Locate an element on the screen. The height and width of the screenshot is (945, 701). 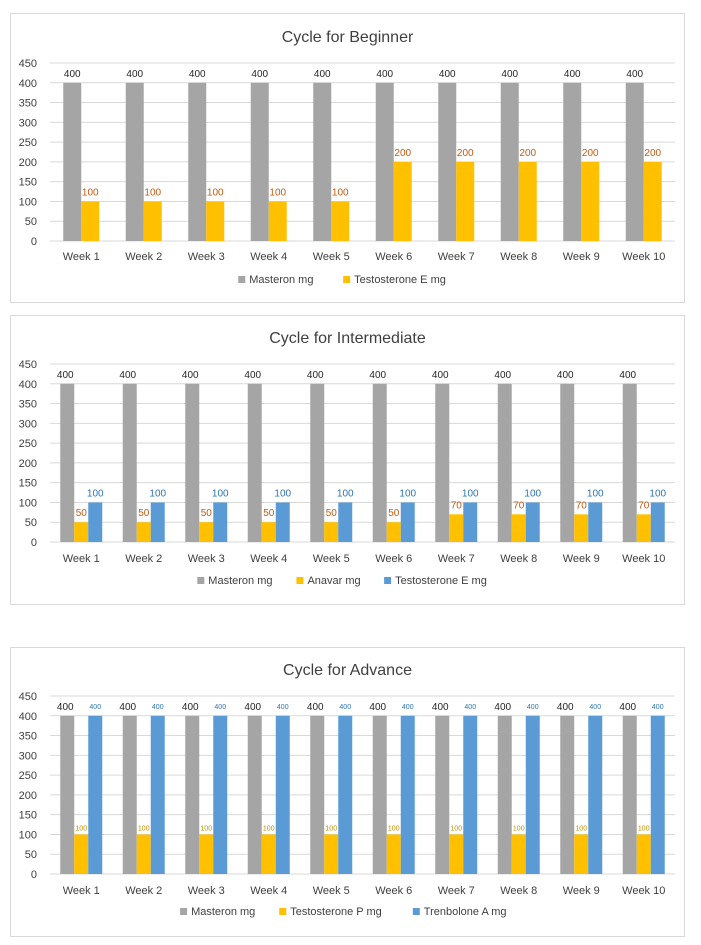
y-tick-label: 450 is located at coordinates (28, 64).